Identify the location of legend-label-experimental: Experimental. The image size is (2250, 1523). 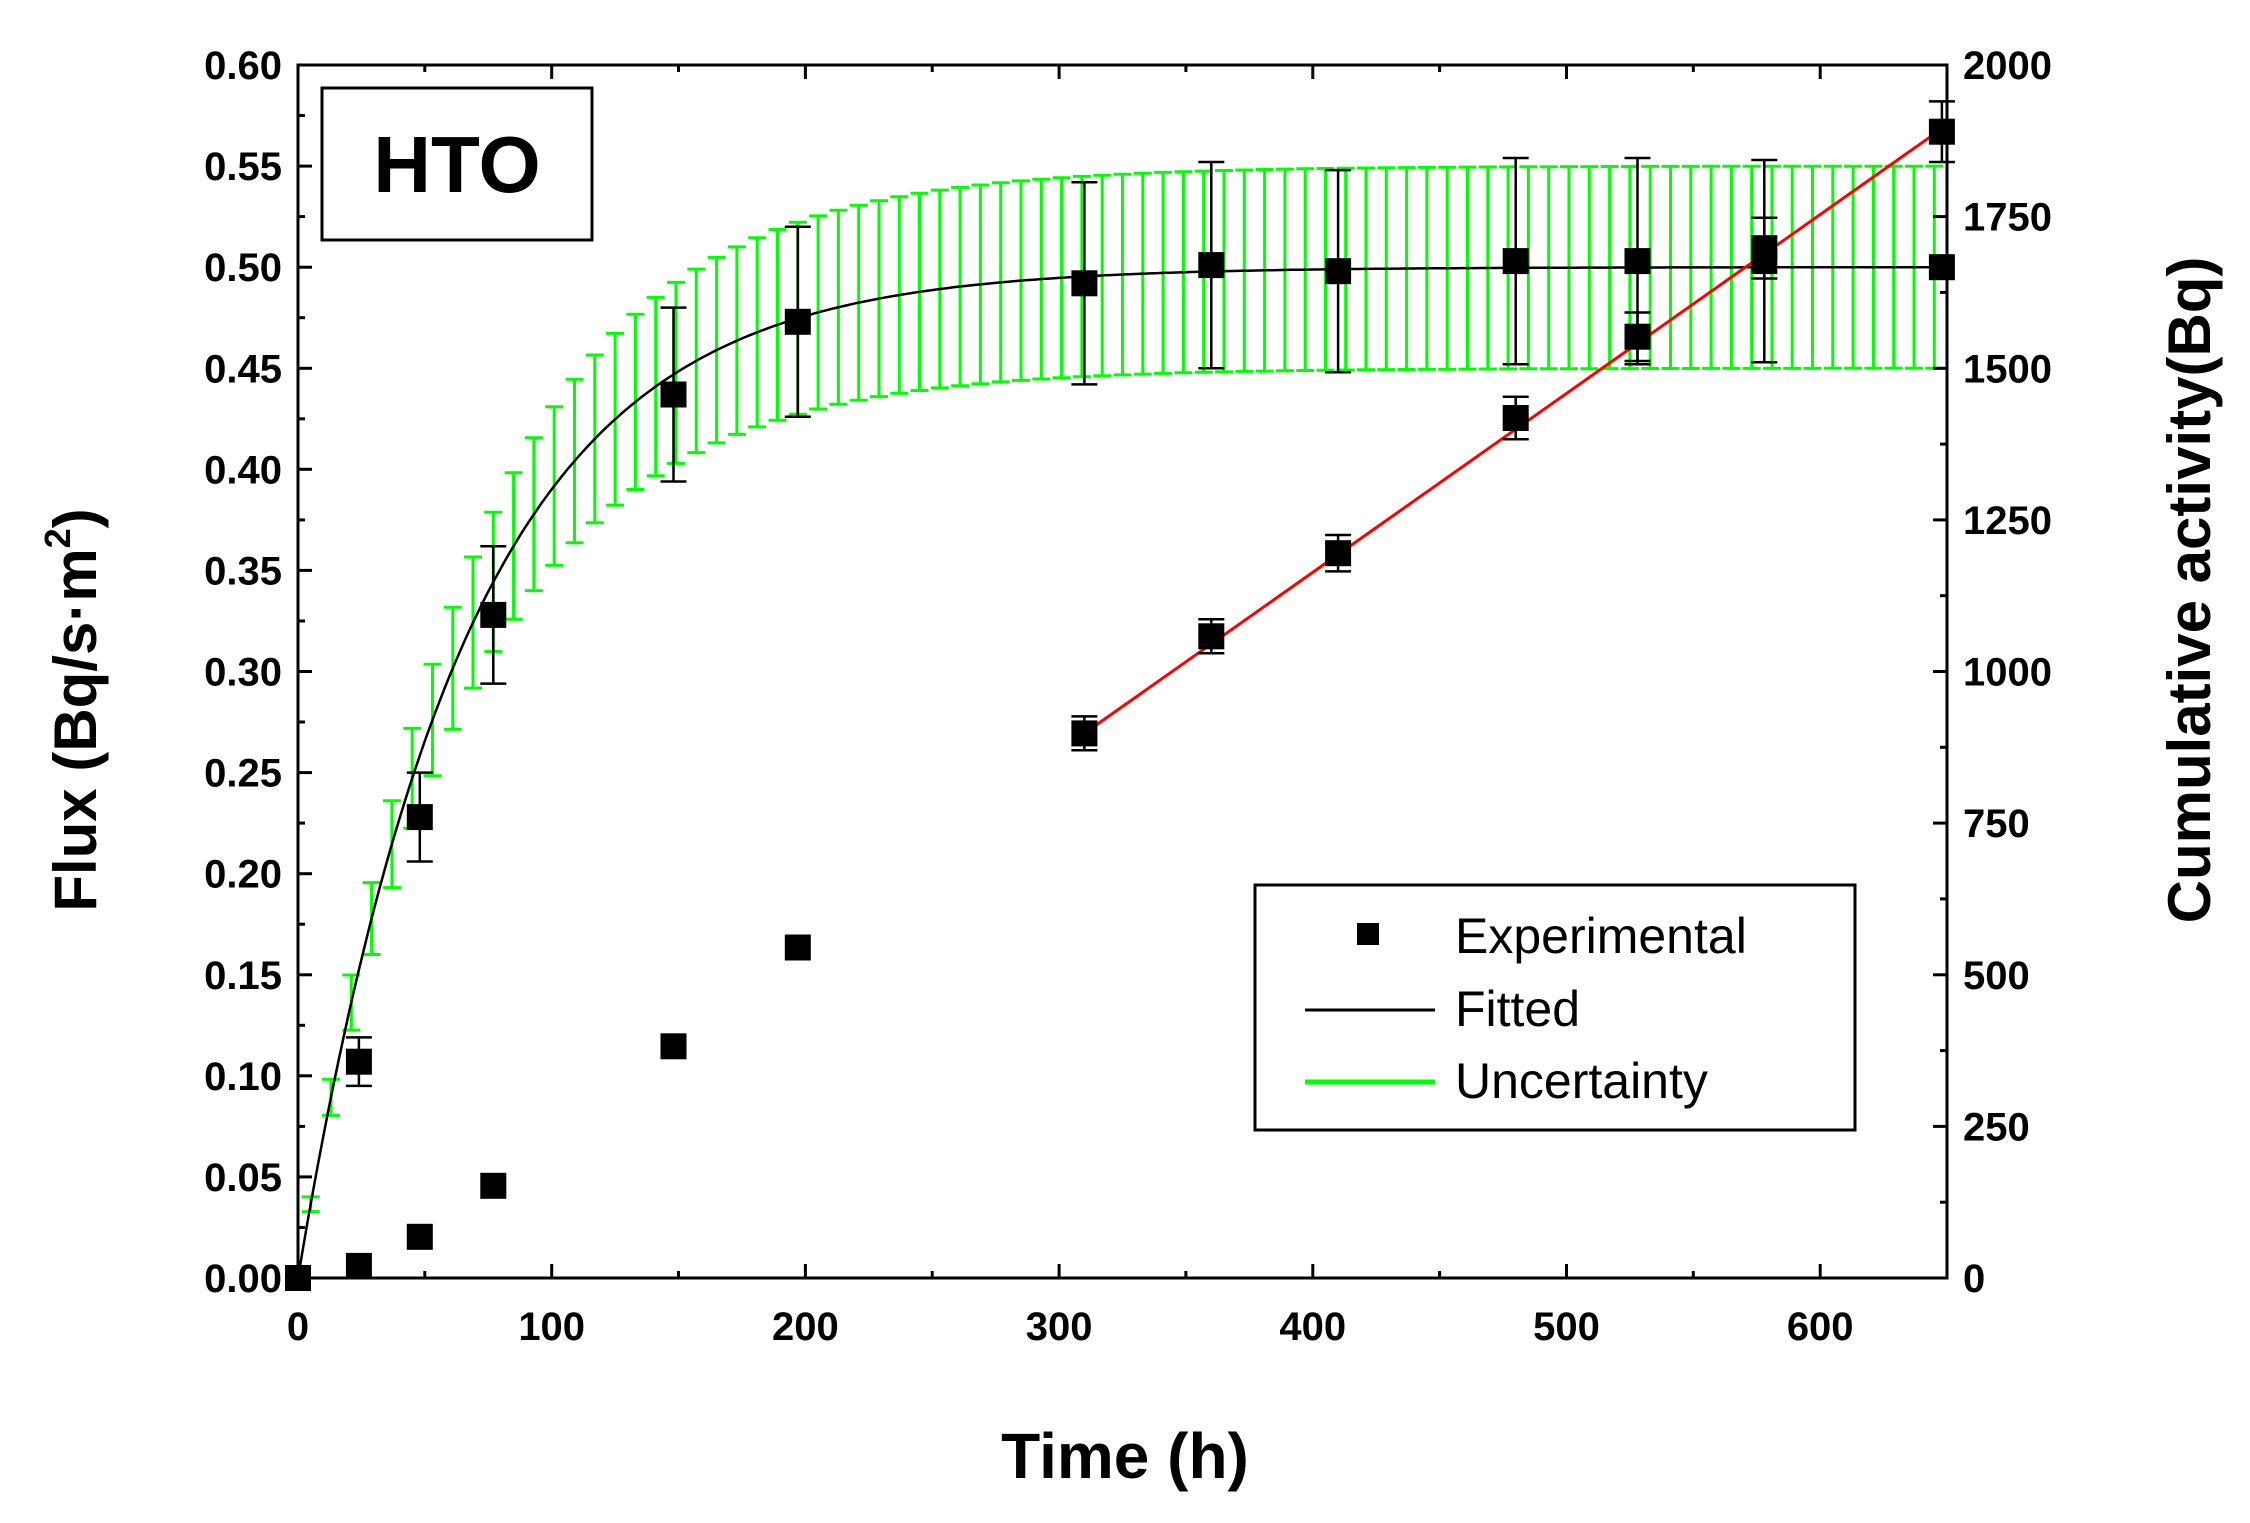
(1601, 936).